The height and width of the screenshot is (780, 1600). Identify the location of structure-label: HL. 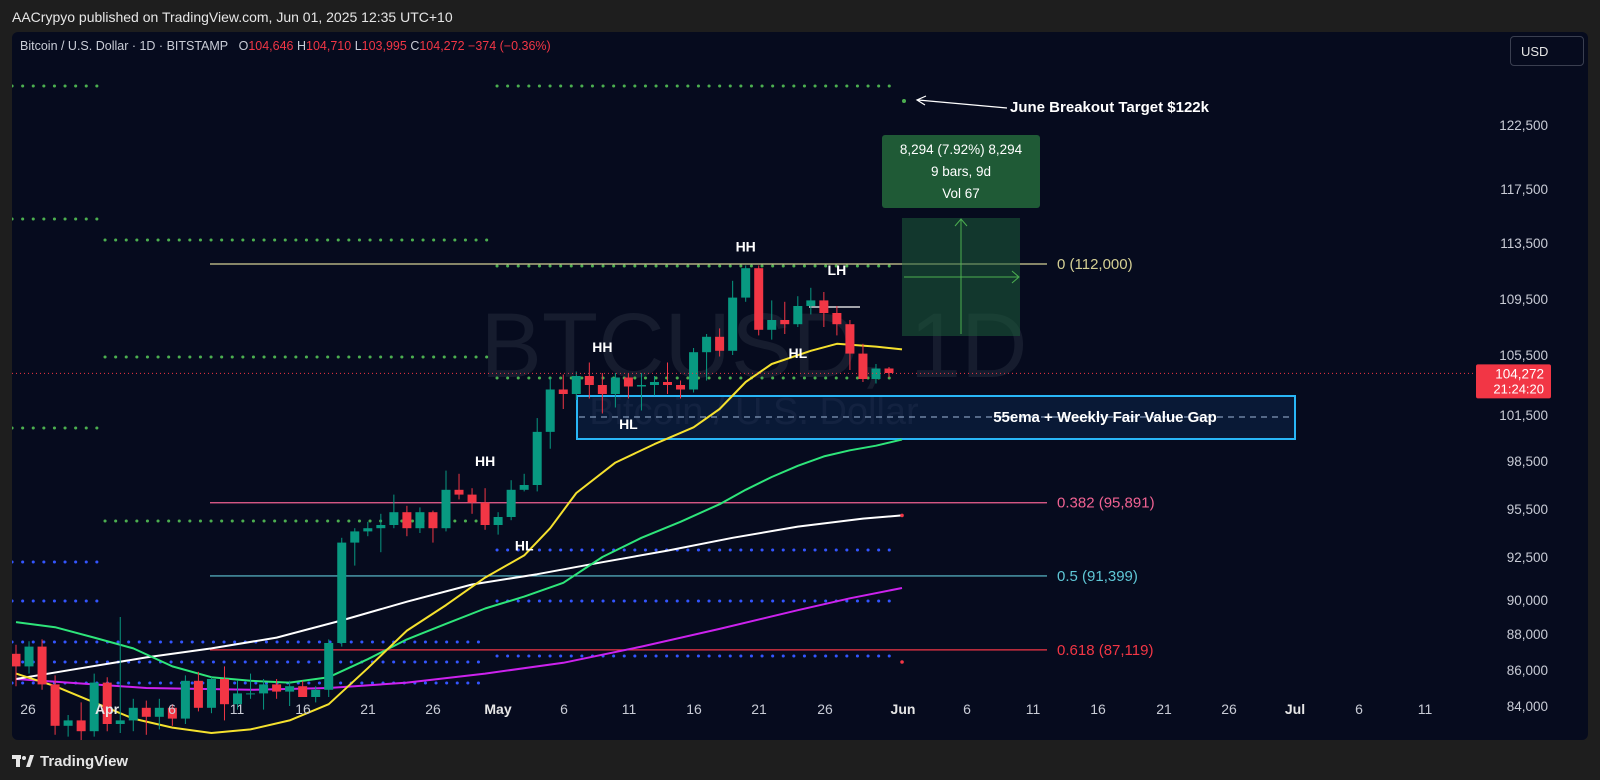
(524, 546).